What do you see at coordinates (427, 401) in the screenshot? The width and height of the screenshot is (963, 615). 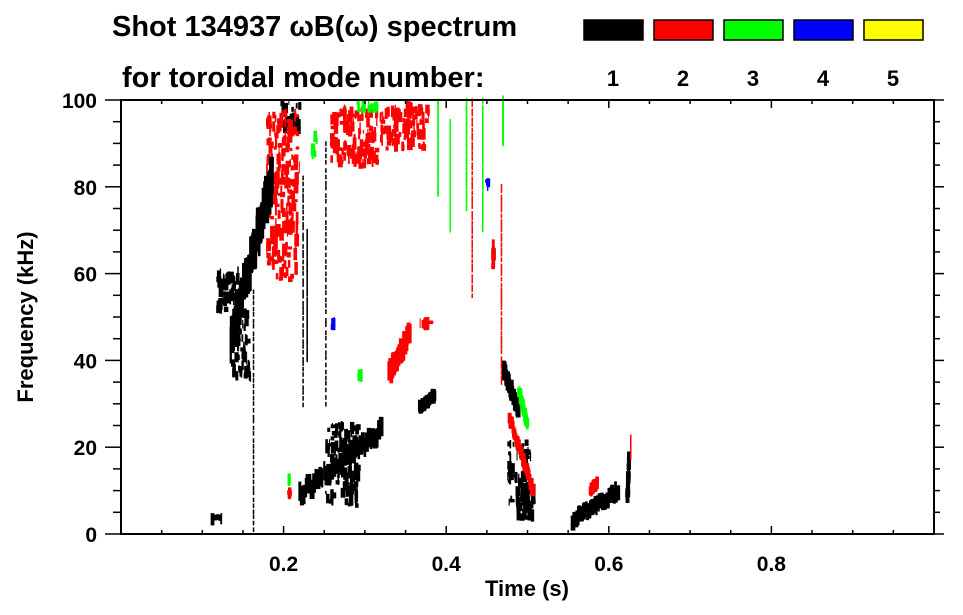 I see `mode-1-streak` at bounding box center [427, 401].